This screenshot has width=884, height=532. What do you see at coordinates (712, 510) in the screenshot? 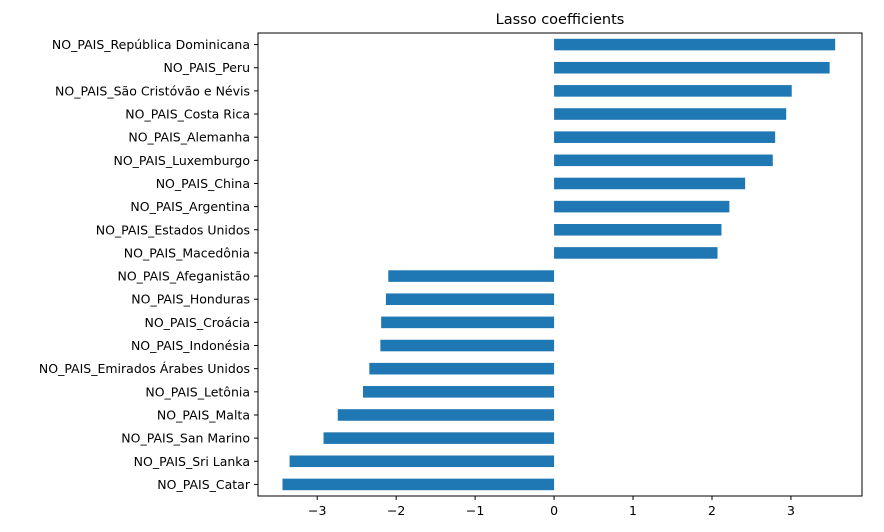
I see `x-tick-label: 2` at bounding box center [712, 510].